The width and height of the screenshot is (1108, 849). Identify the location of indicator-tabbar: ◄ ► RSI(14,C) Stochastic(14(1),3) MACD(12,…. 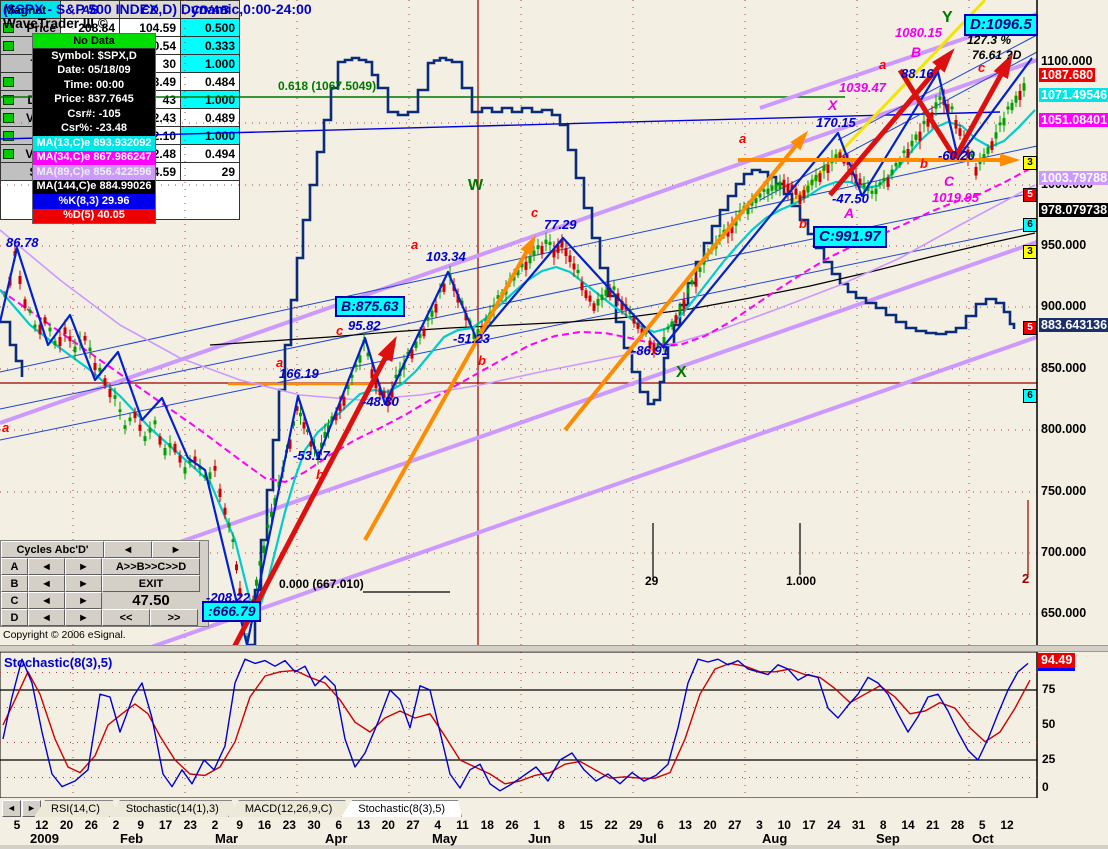
(232, 808).